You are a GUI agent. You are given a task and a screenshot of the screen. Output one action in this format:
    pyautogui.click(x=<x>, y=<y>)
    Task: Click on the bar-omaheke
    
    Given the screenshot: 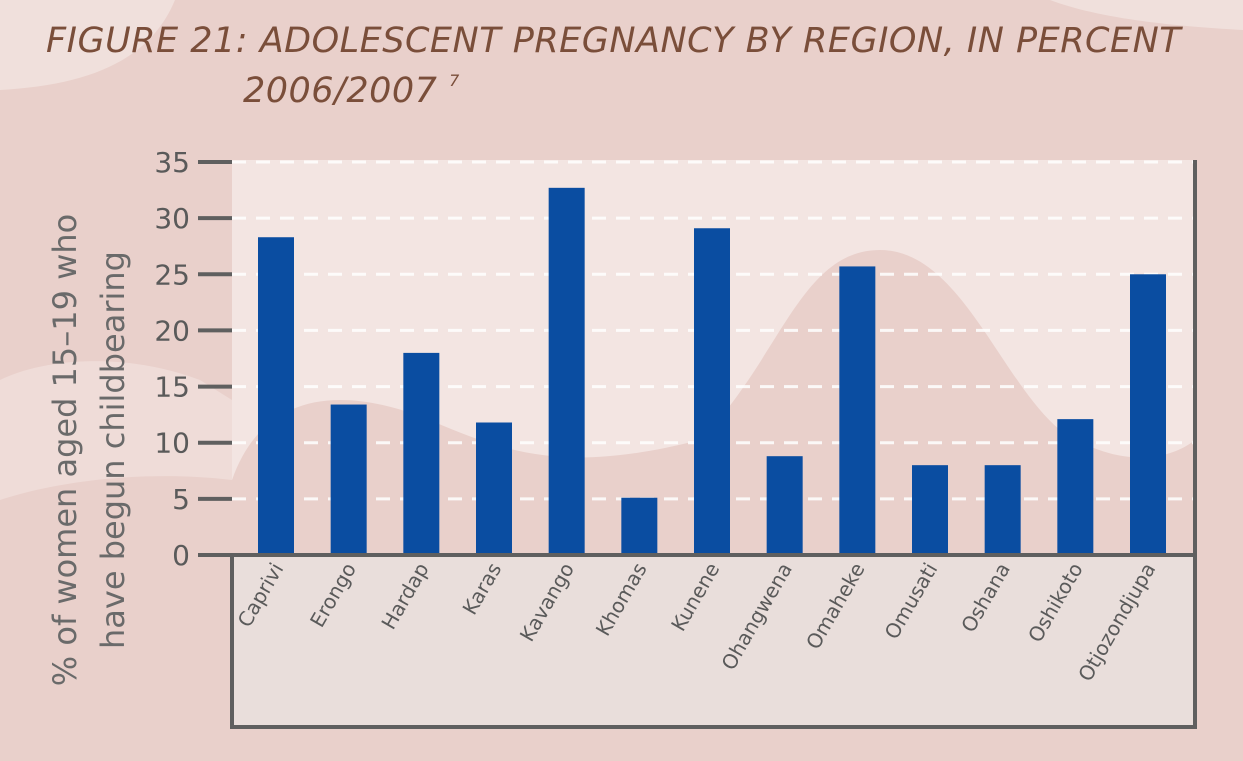 What is the action you would take?
    pyautogui.click(x=857, y=410)
    